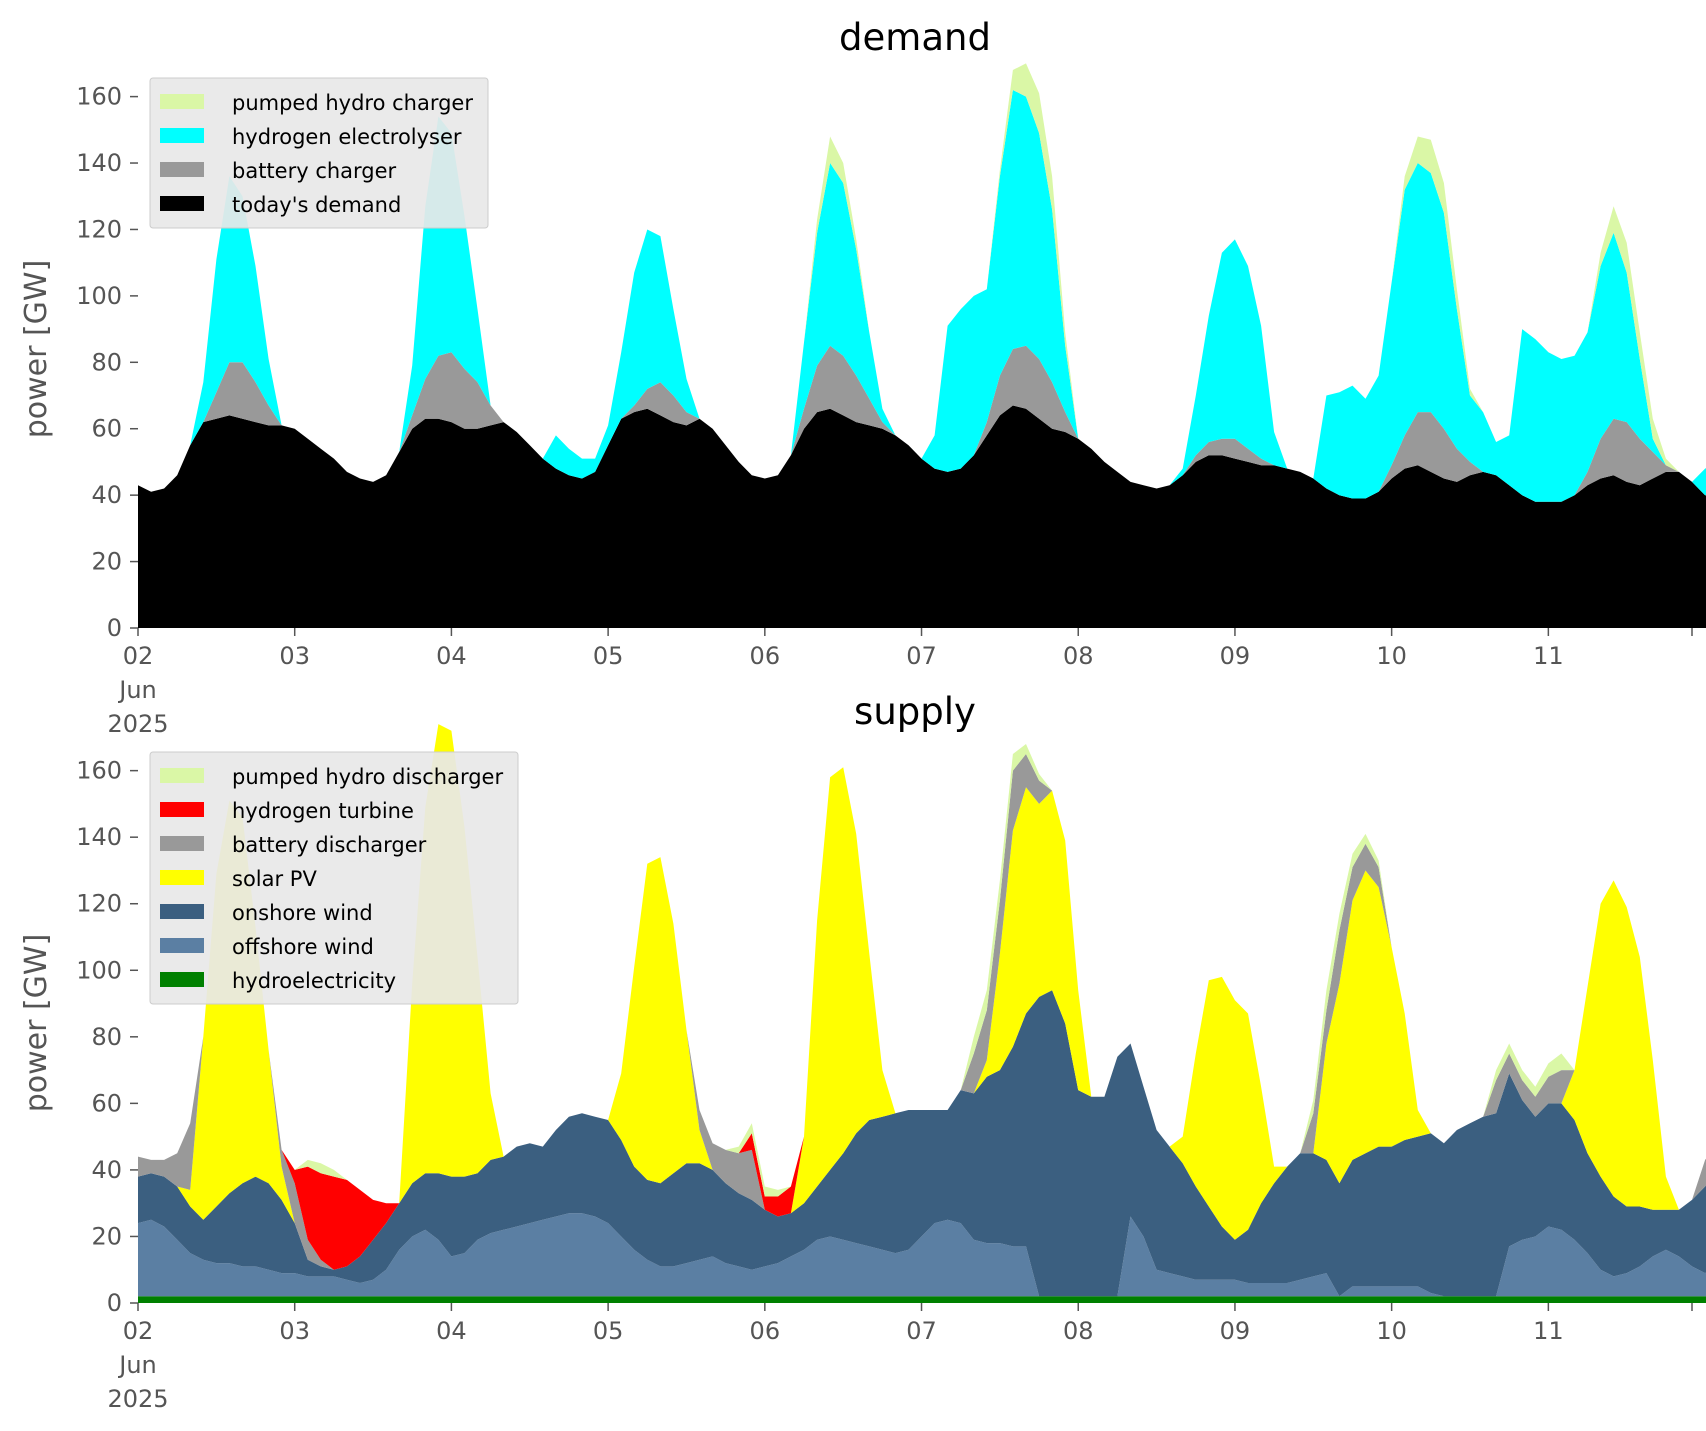 This screenshot has height=1431, width=1706. I want to click on supply-area-hydroelectricity, so click(922, 1299).